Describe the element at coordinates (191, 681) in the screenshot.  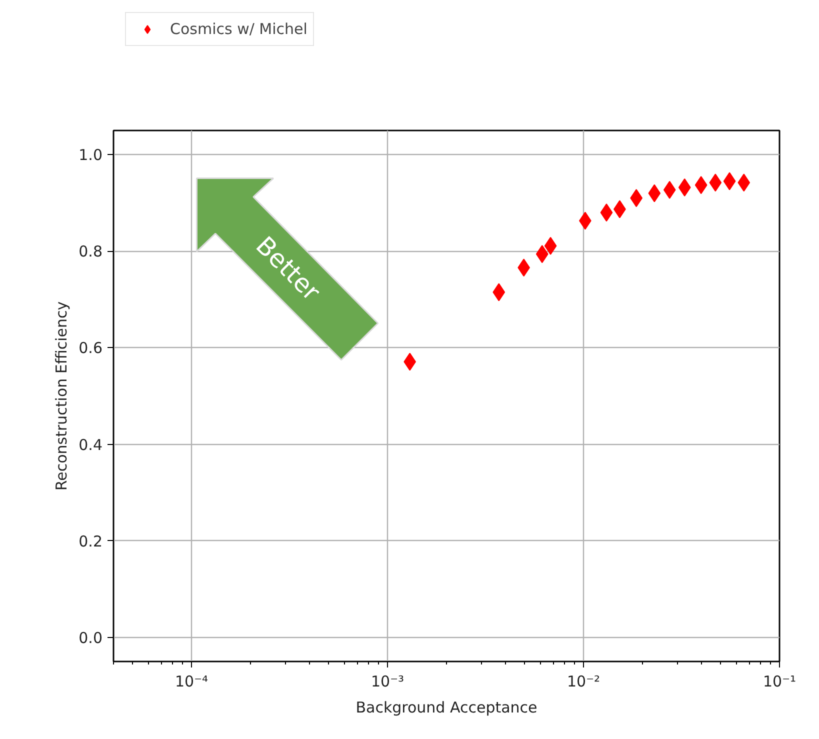
I see `x-tick-label: 10⁻⁴` at that location.